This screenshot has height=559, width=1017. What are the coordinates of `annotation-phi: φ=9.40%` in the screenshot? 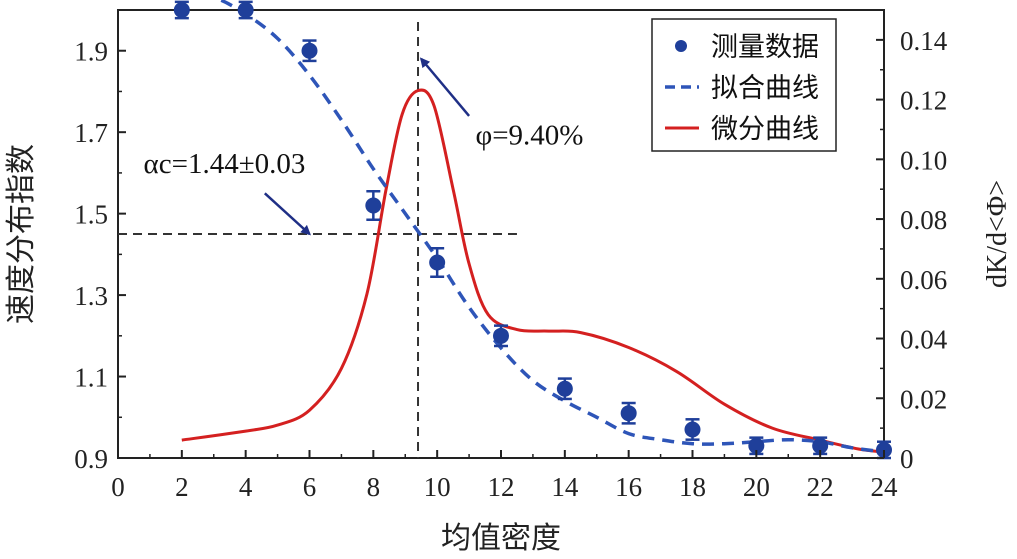 It's located at (529, 135).